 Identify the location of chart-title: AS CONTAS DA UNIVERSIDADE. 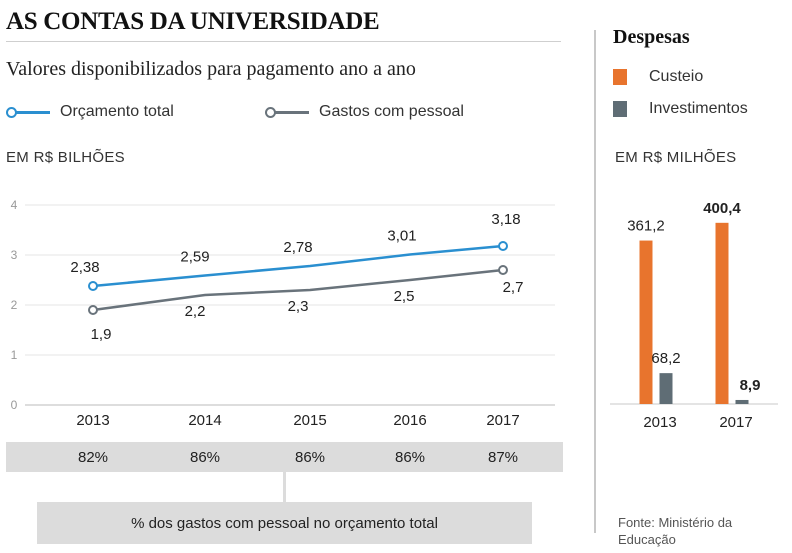
(193, 21).